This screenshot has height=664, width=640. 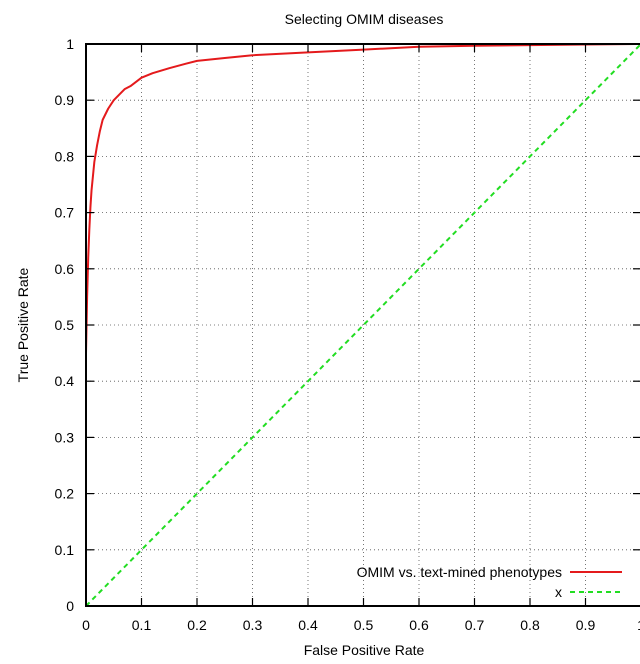 What do you see at coordinates (65, 437) in the screenshot?
I see `y-tick-label: 0.3` at bounding box center [65, 437].